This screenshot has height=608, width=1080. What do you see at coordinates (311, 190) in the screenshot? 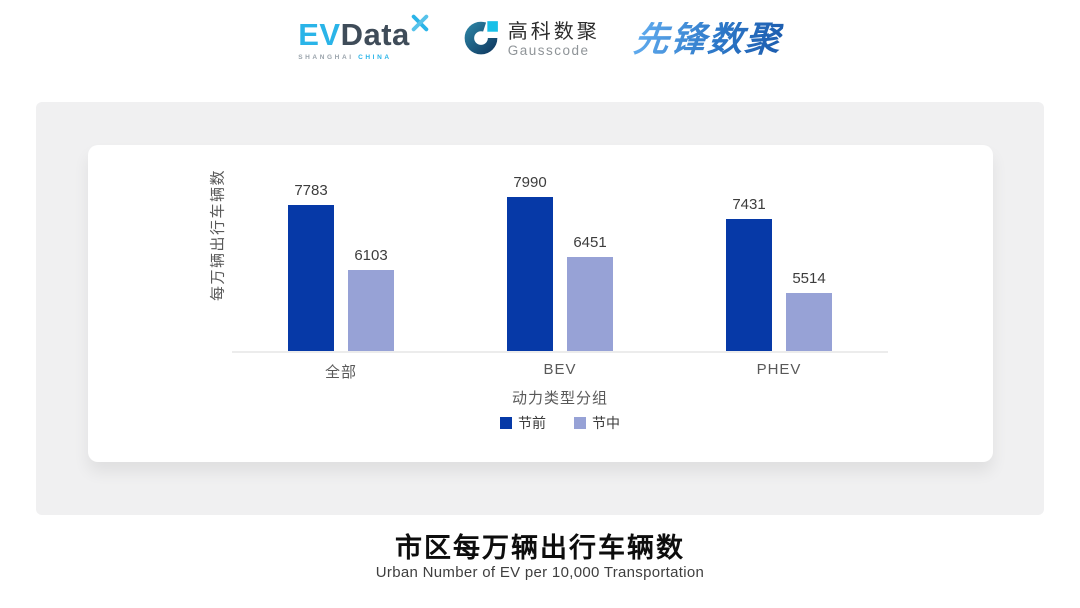
I see `bar-value-label: 7783` at bounding box center [311, 190].